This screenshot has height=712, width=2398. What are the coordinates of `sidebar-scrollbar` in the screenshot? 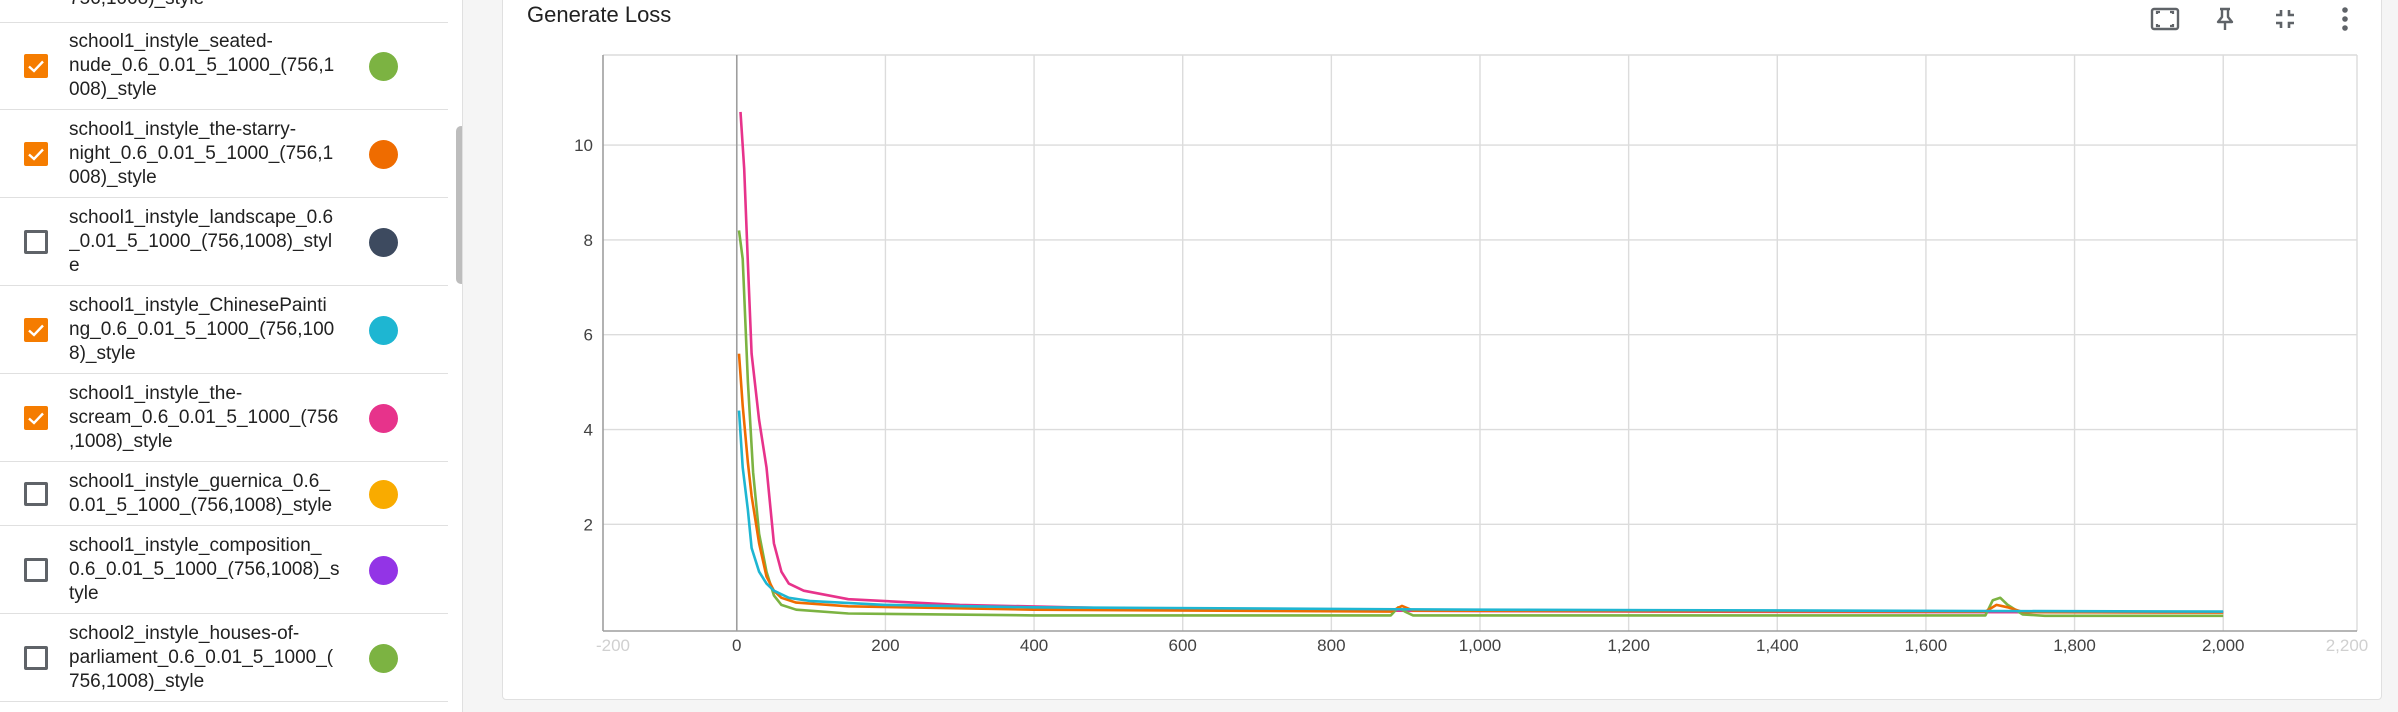 It's located at (459, 205).